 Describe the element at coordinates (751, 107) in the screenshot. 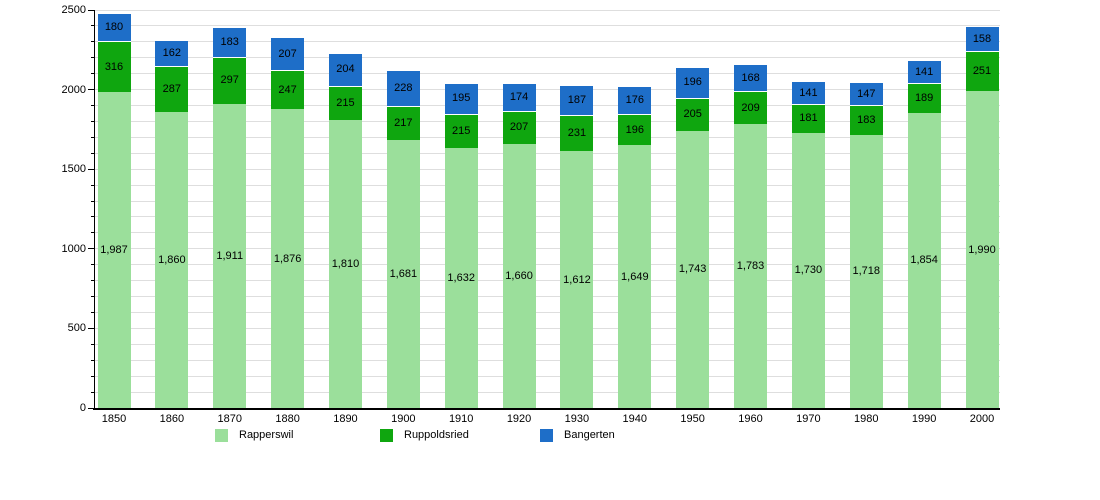

I see `bar-segment-ruppoldsried-1960` at that location.